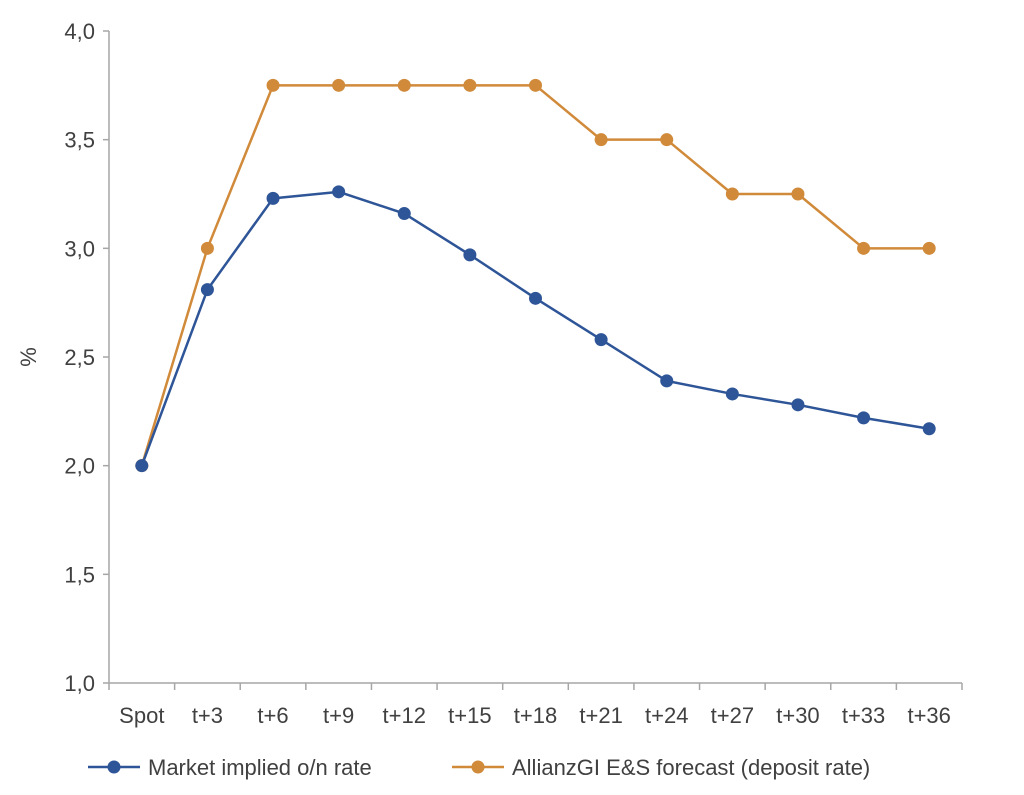 The image size is (1024, 795). Describe the element at coordinates (732, 715) in the screenshot. I see `x-tick-label: t+27` at that location.